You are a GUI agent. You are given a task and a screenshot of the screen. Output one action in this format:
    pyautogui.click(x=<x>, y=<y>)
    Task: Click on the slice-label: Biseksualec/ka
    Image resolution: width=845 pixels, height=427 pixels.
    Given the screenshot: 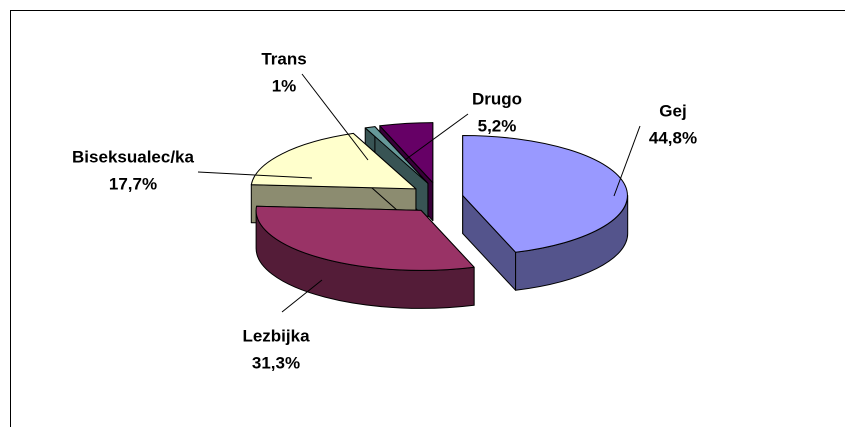 What is the action you would take?
    pyautogui.click(x=133, y=156)
    